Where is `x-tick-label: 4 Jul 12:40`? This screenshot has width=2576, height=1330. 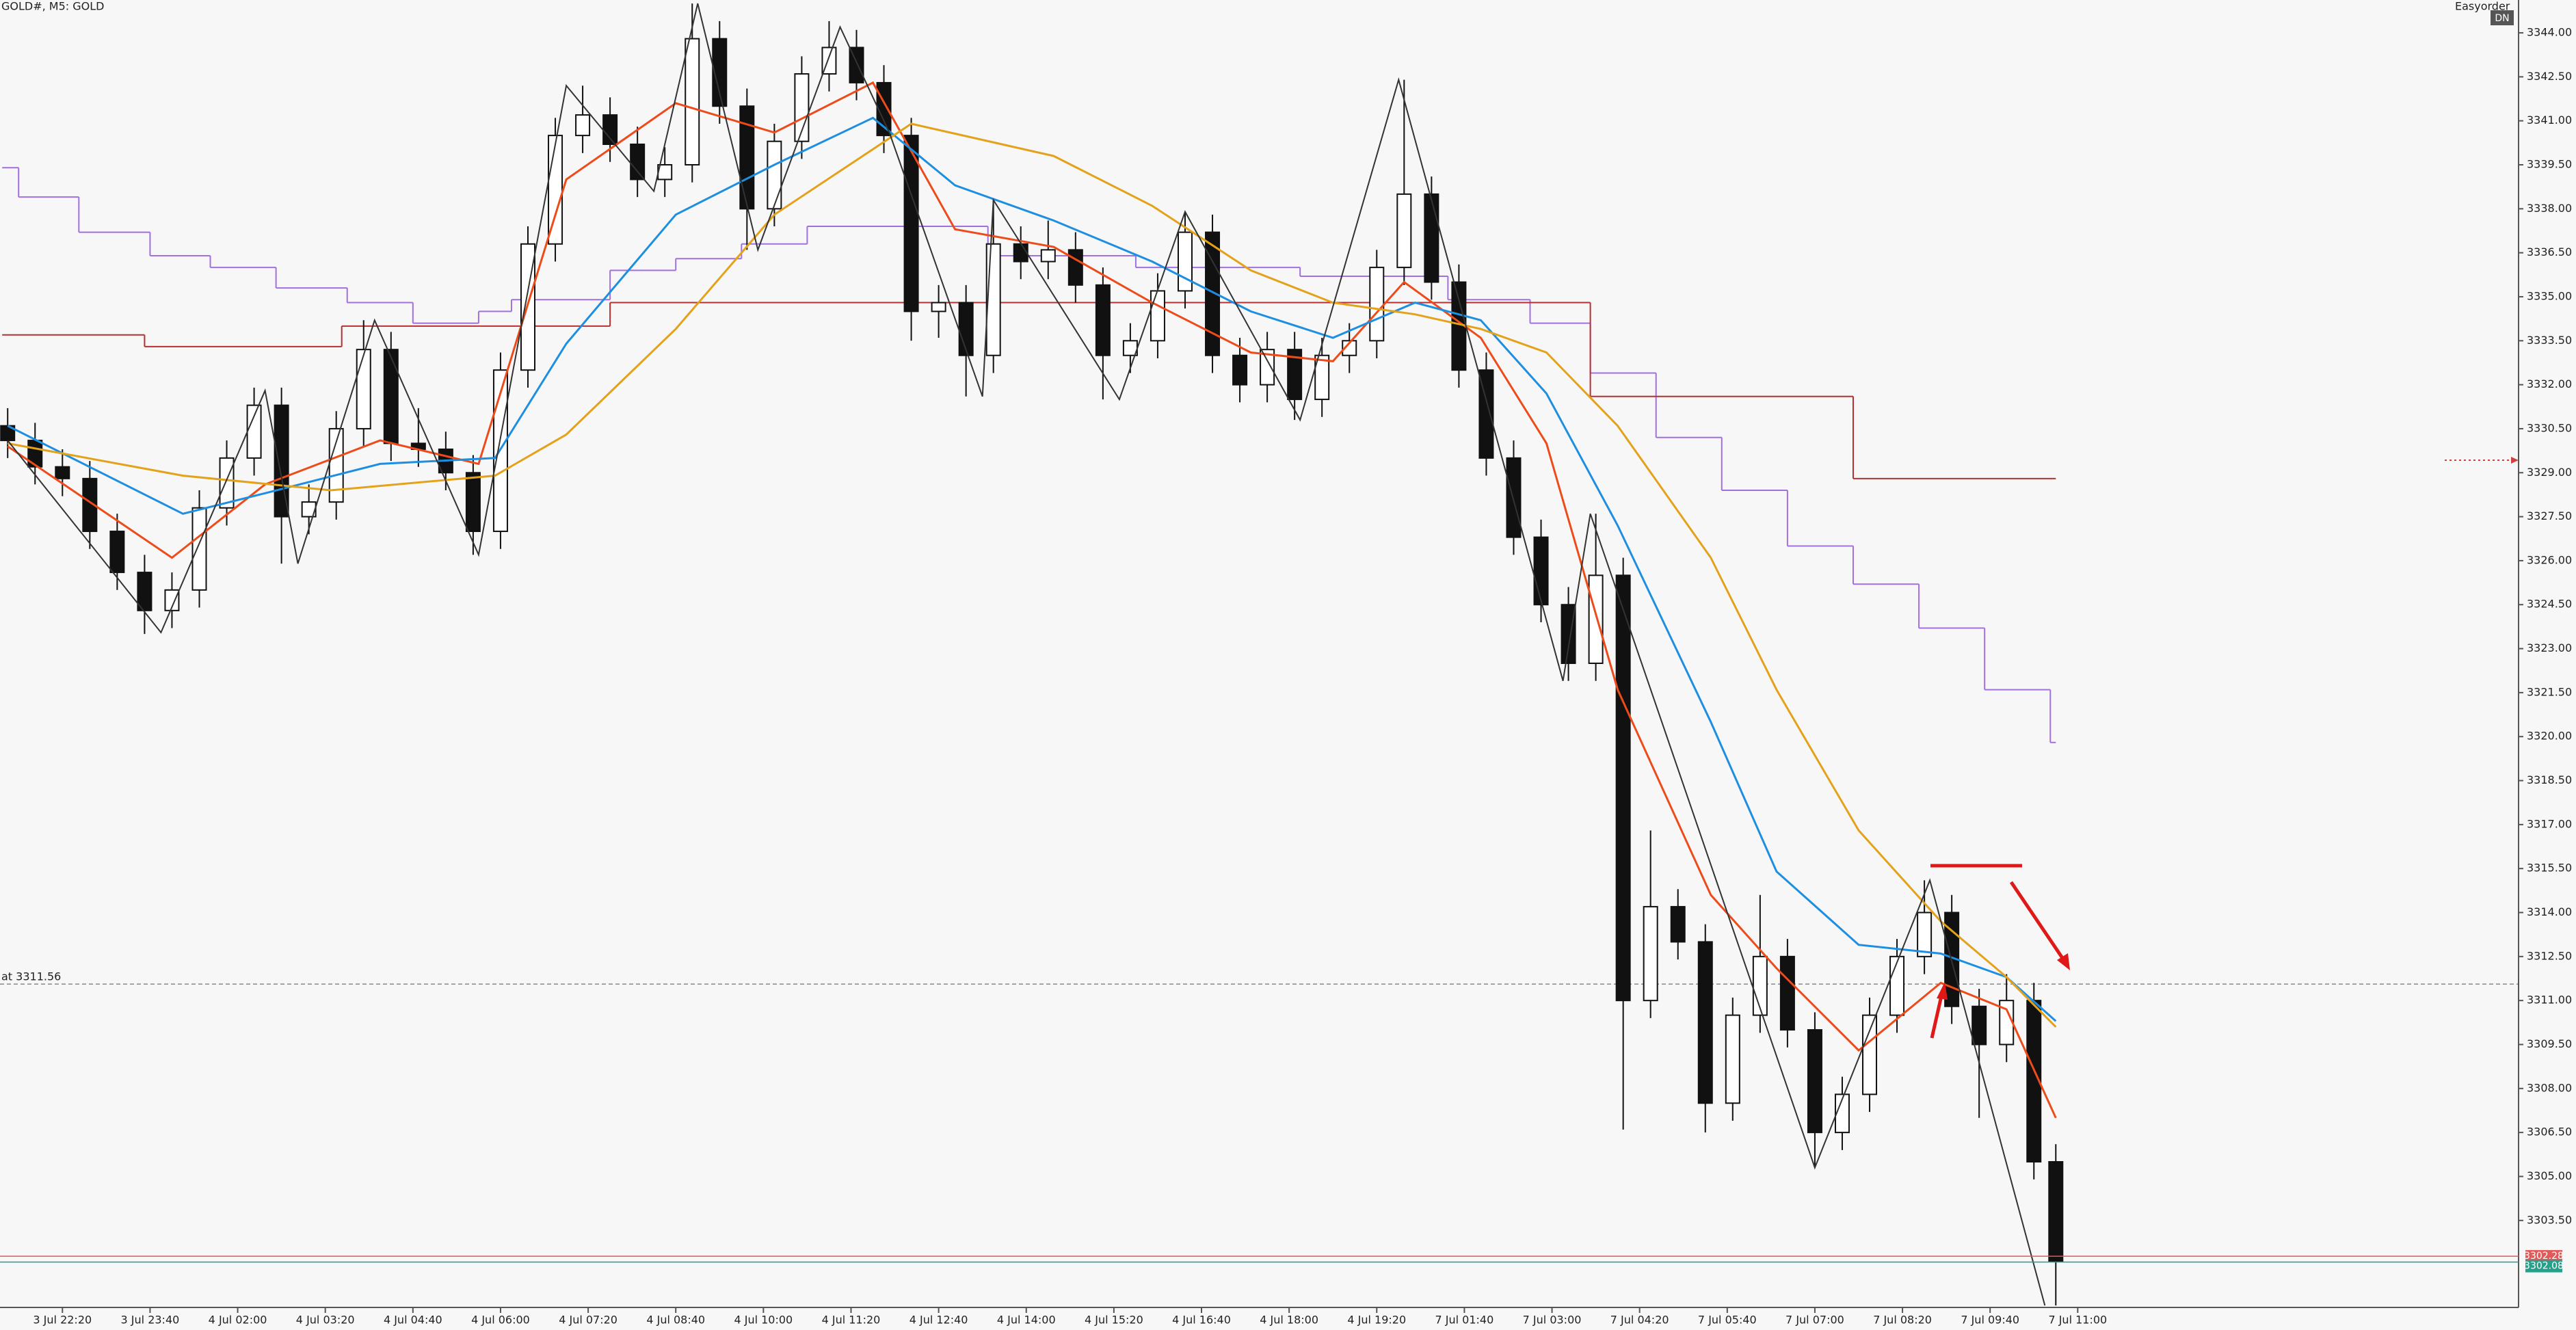 x-tick-label: 4 Jul 12:40 is located at coordinates (938, 1320).